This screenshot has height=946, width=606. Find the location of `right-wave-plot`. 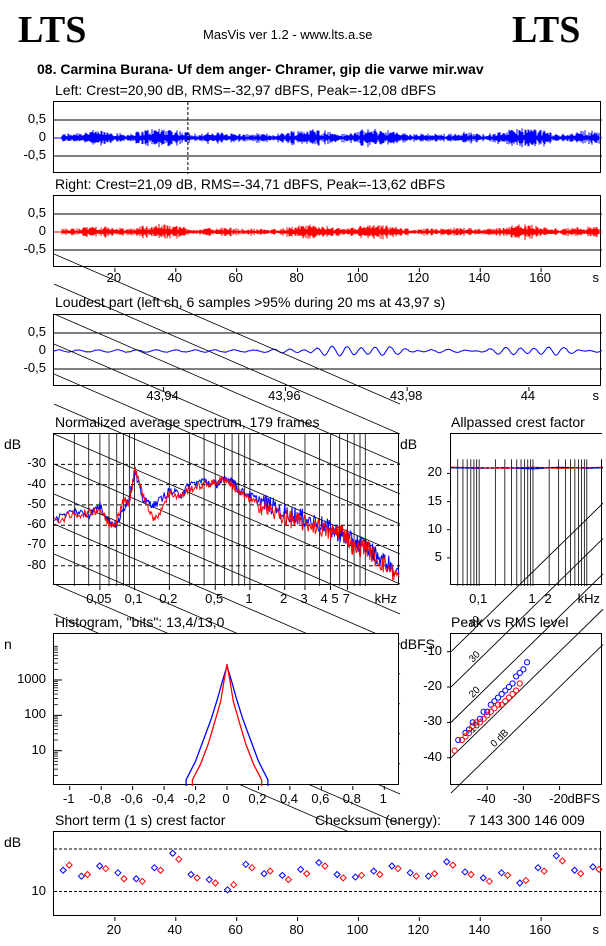

right-wave-plot is located at coordinates (328, 242).